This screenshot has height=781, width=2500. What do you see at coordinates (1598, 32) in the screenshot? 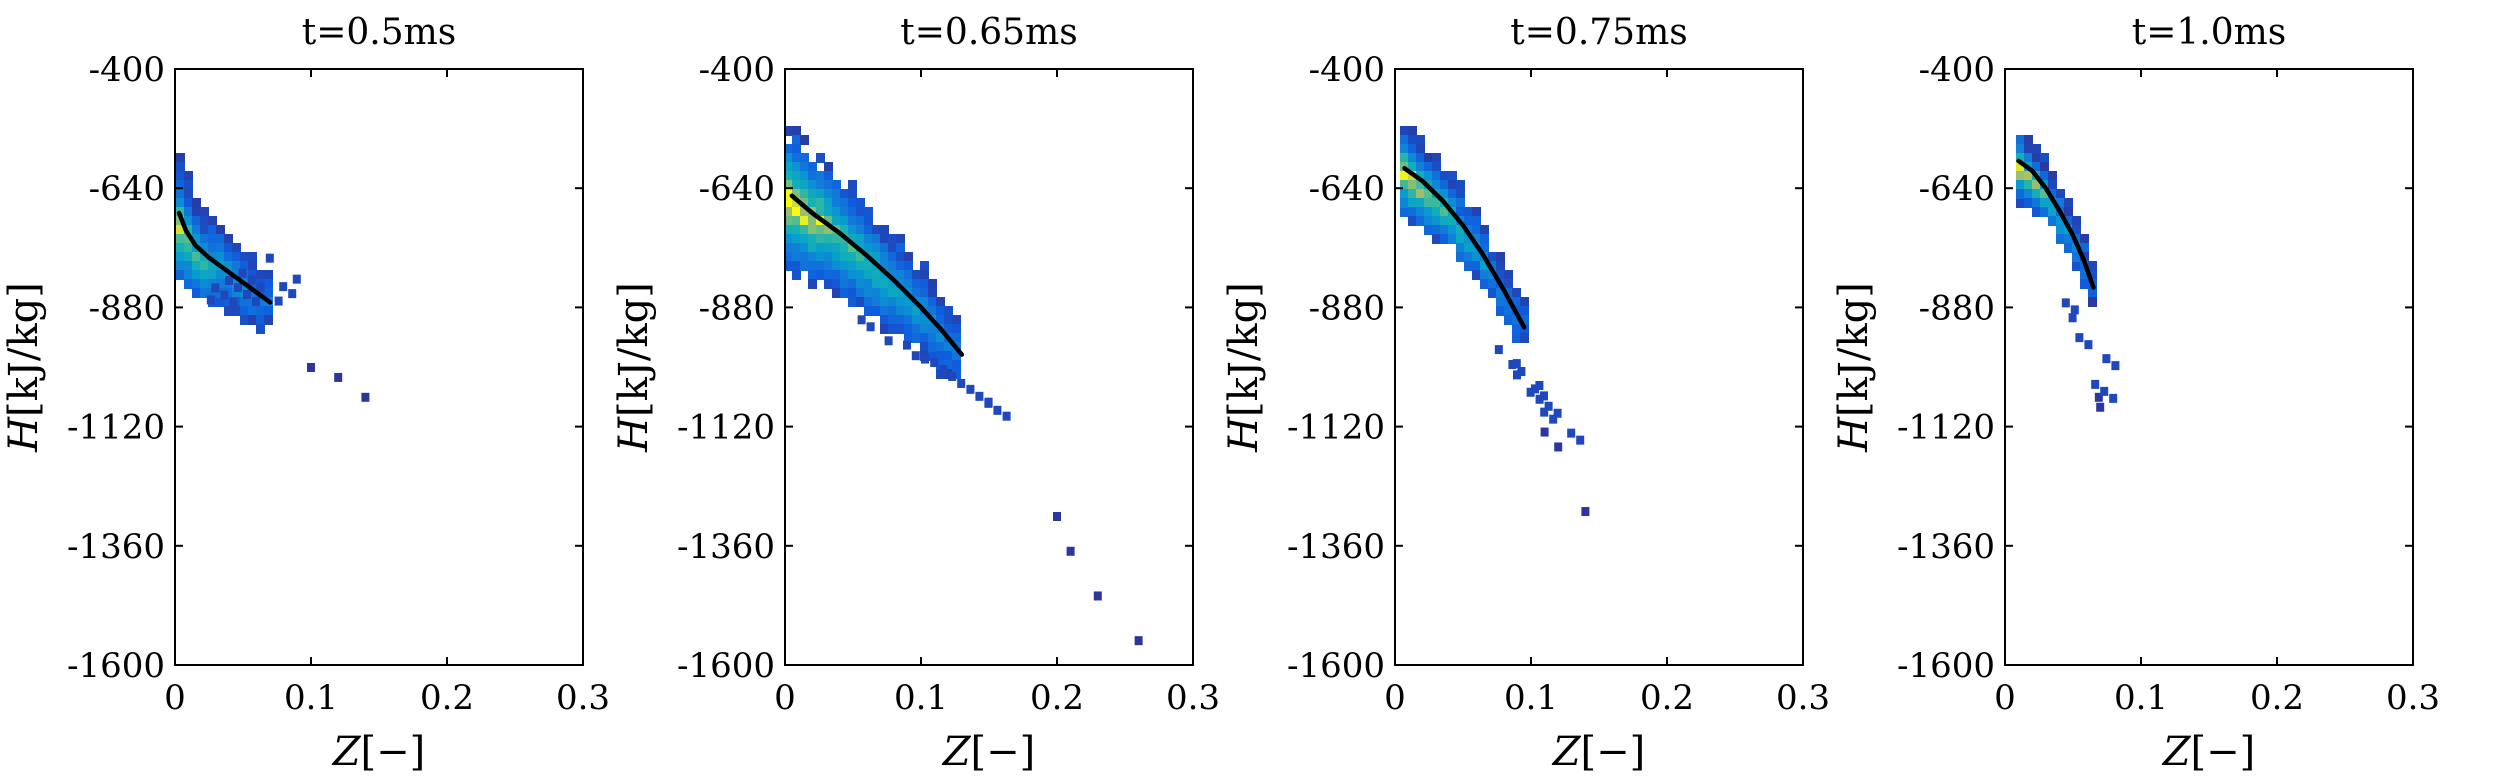
I see `panel-title: t=0.75ms` at bounding box center [1598, 32].